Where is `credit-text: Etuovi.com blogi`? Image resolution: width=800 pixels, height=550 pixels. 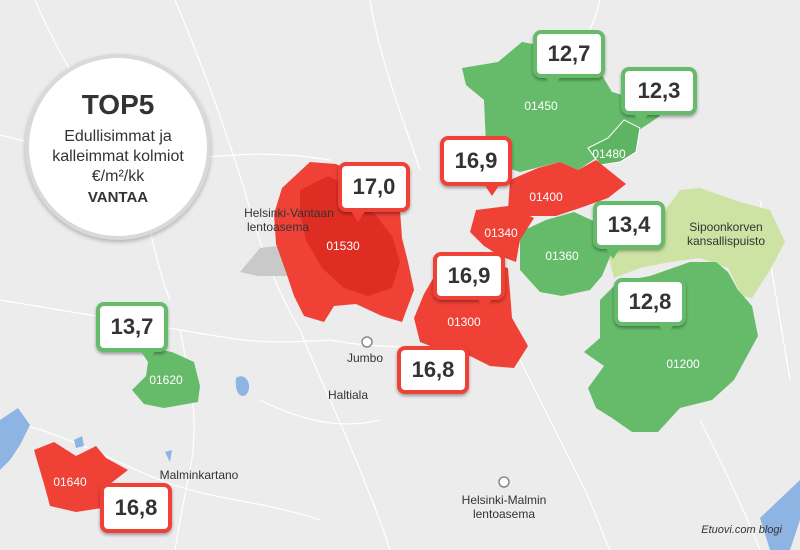 credit-text: Etuovi.com blogi is located at coordinates (741, 530).